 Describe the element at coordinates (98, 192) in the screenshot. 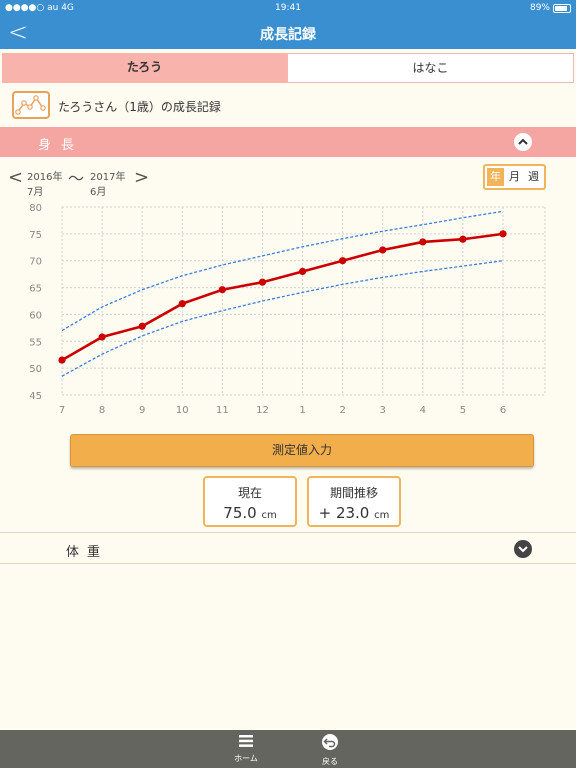

I see `range-end-month: 6月` at that location.